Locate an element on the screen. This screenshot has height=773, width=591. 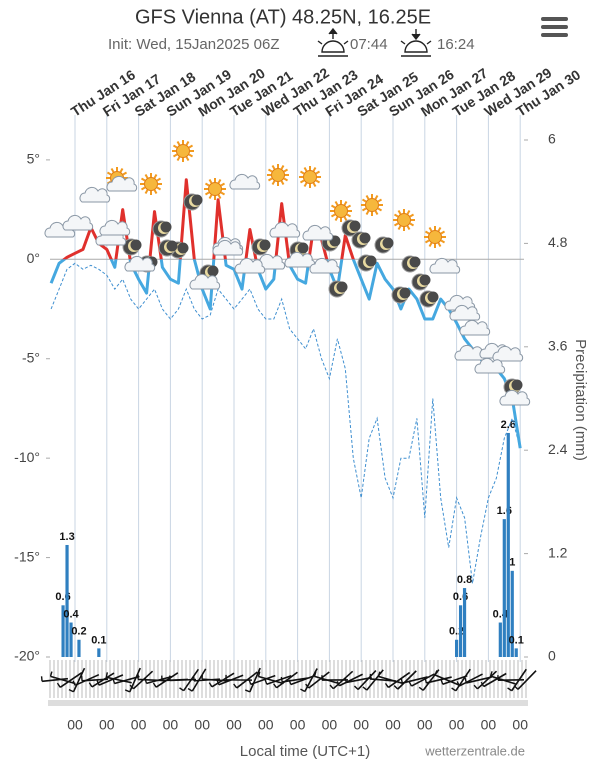
y2-tick-label: 0 is located at coordinates (552, 656).